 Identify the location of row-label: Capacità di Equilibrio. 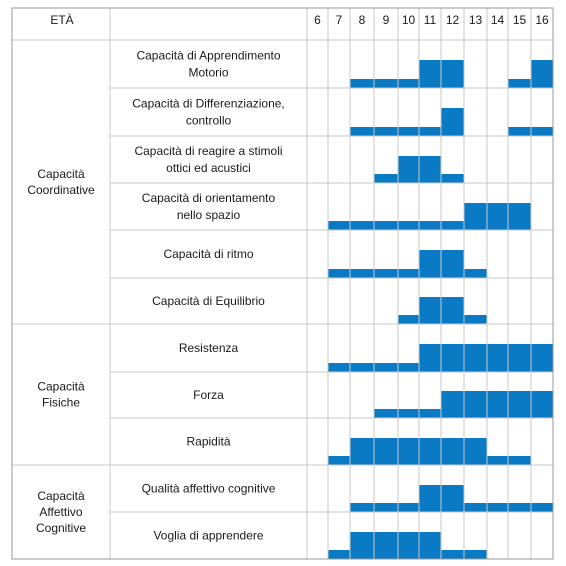
(208, 301).